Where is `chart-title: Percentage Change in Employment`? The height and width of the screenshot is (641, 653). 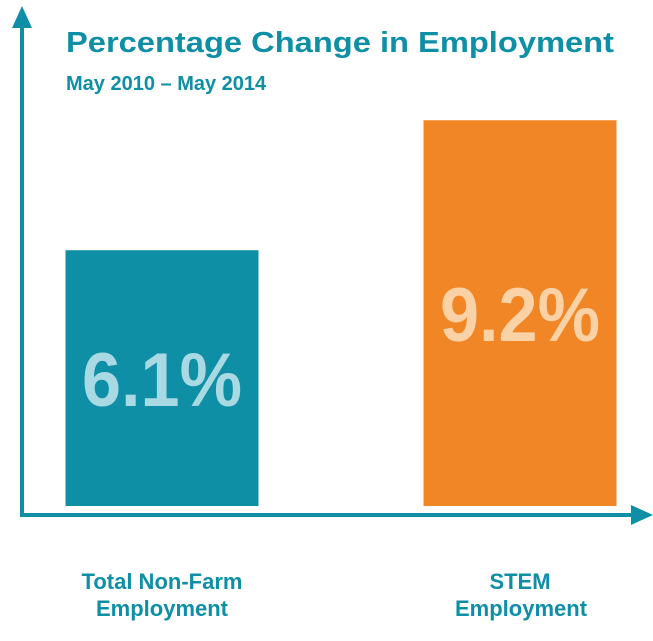 chart-title: Percentage Change in Employment is located at coordinates (340, 43).